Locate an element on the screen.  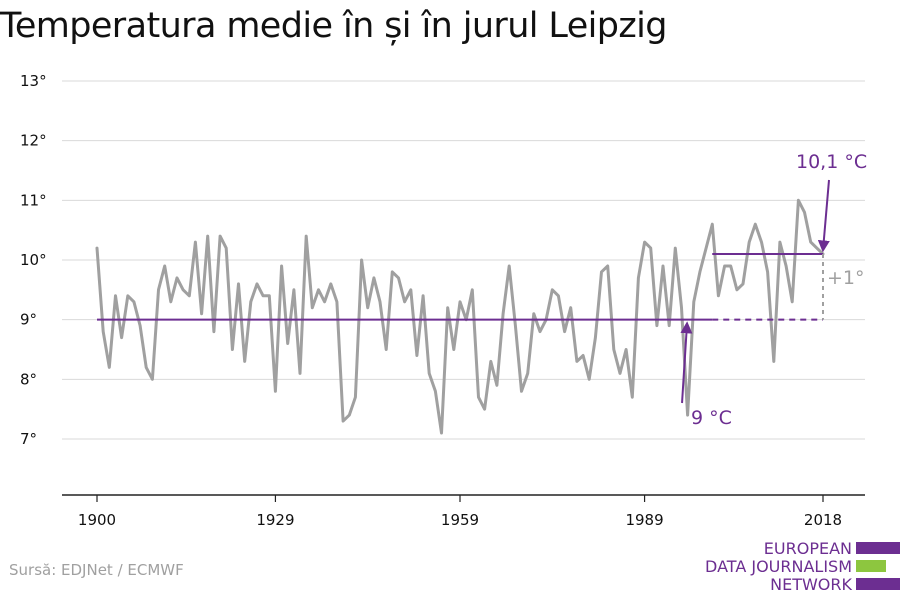
y-tick-label: 10° is located at coordinates (33, 260).